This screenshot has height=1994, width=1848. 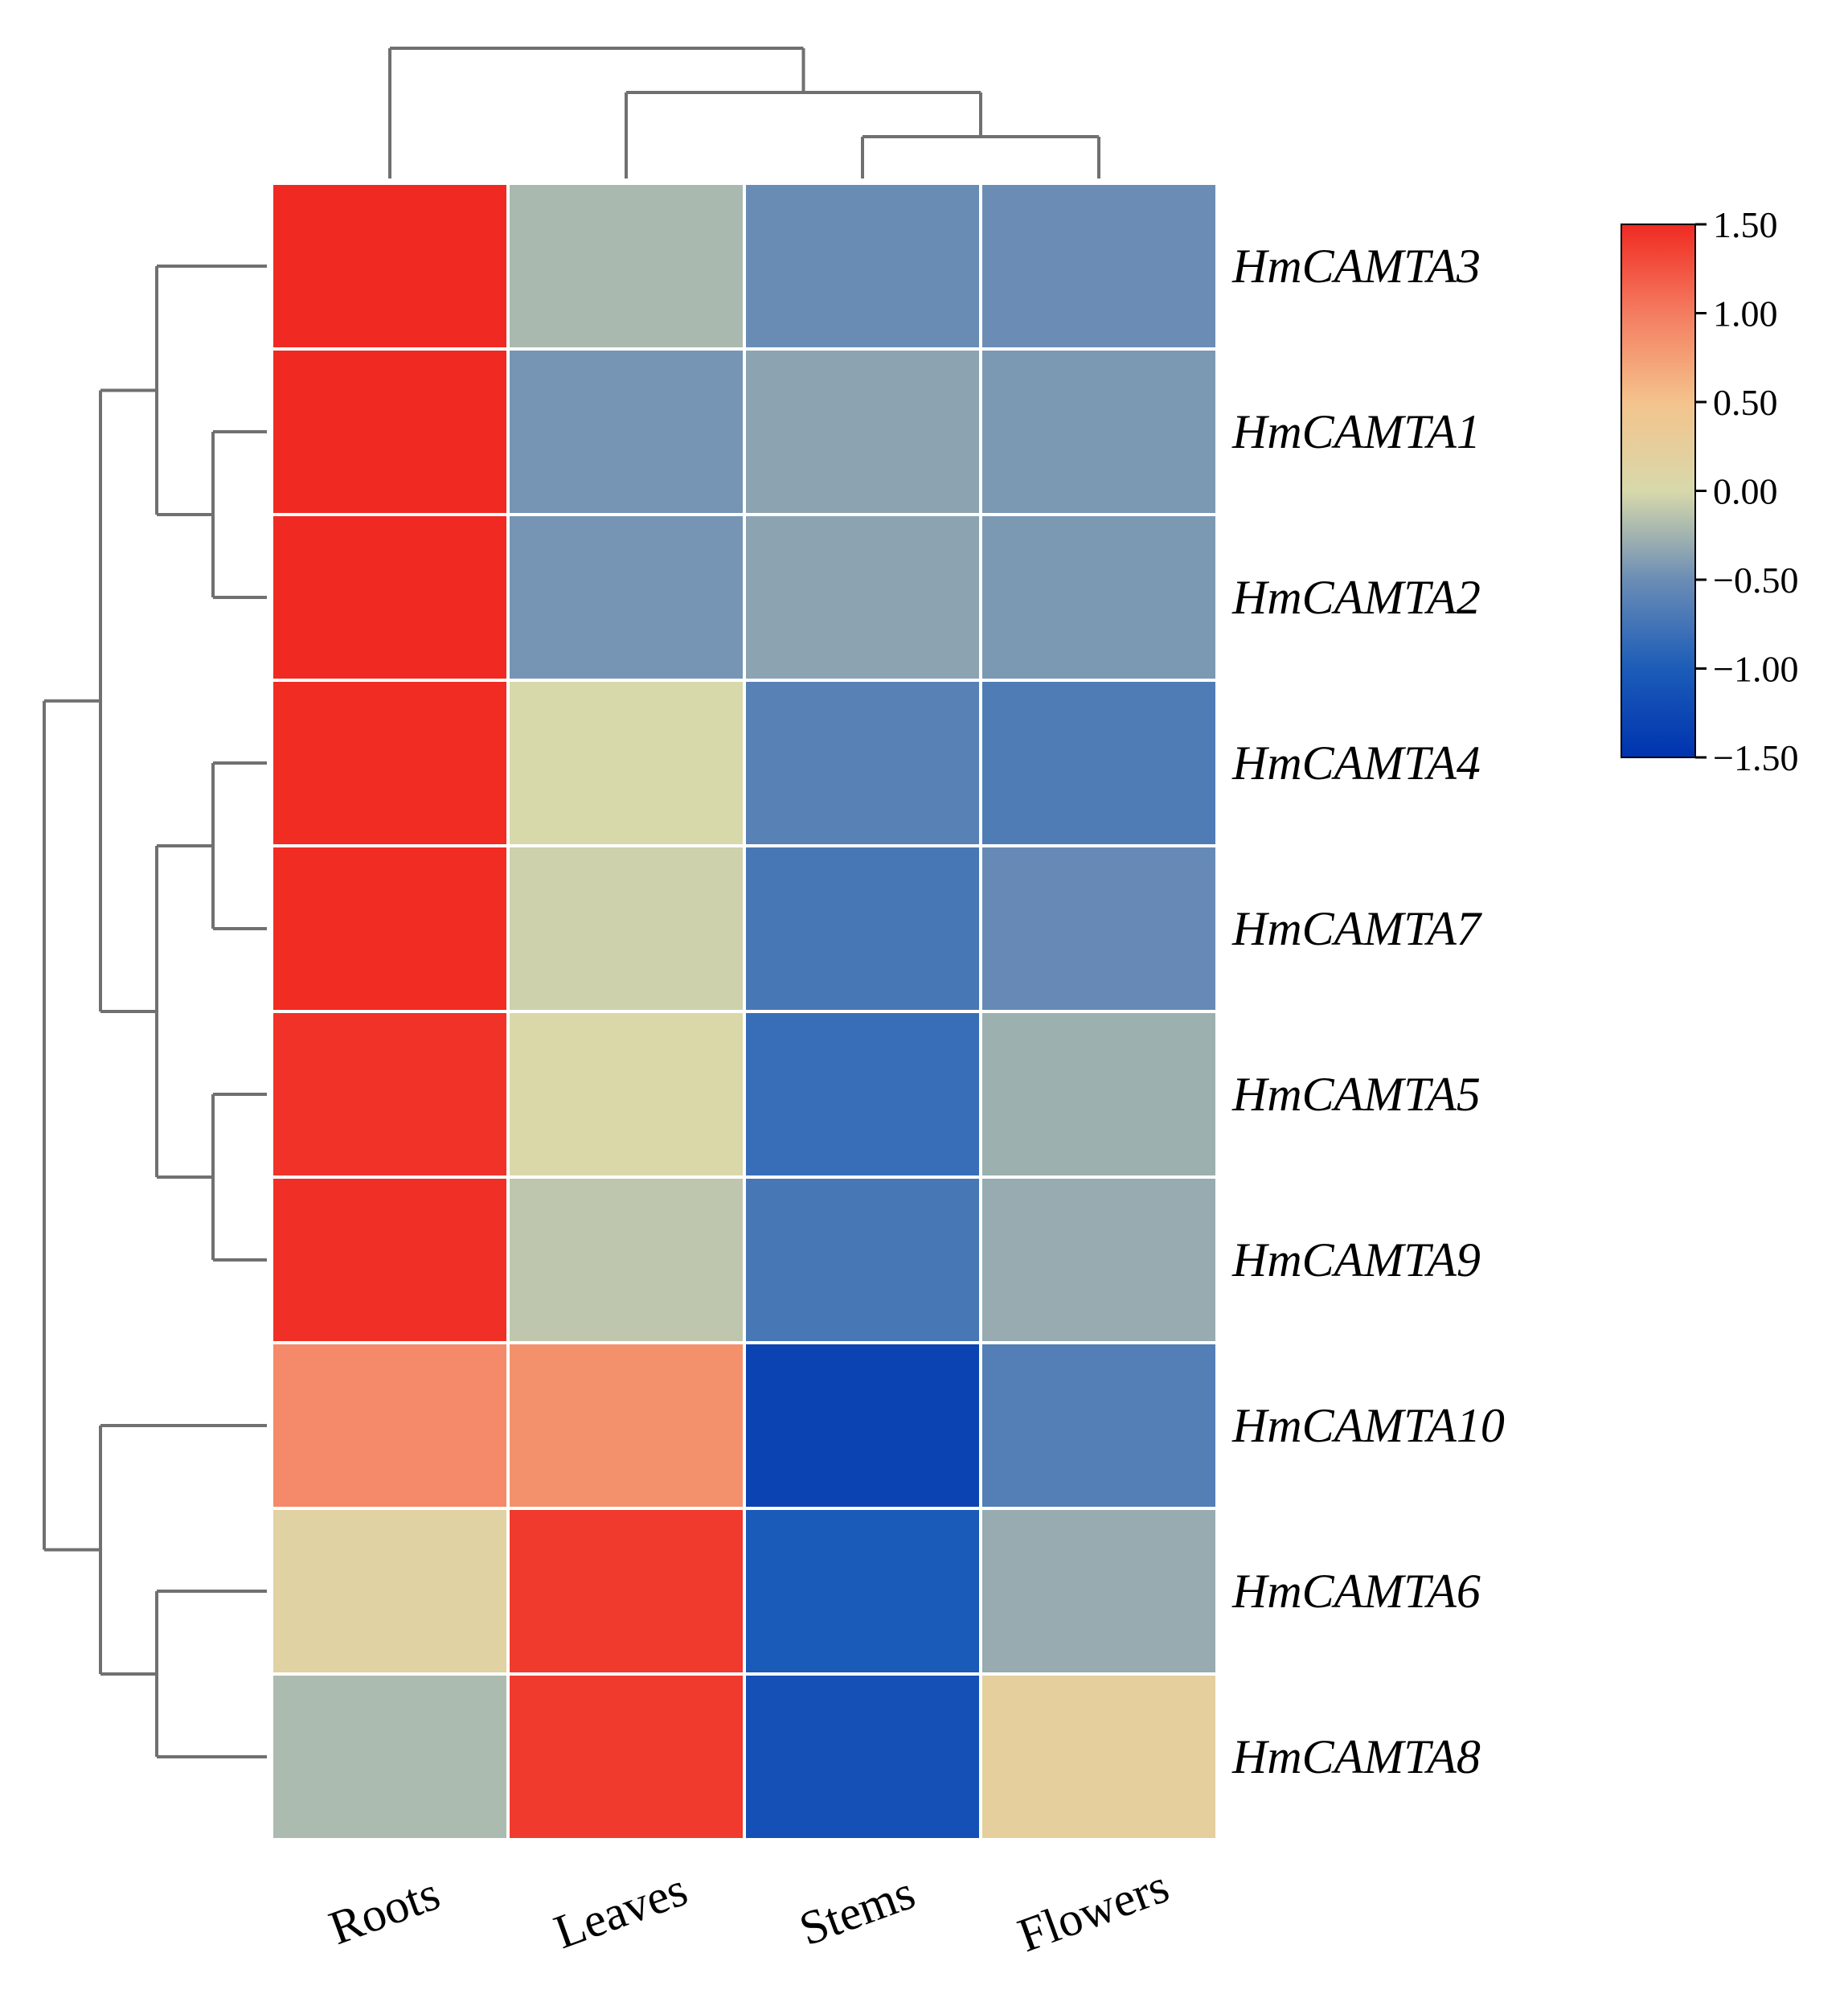 What do you see at coordinates (1356, 1592) in the screenshot?
I see `row-label-hmcamta6: HmCAMTA6` at bounding box center [1356, 1592].